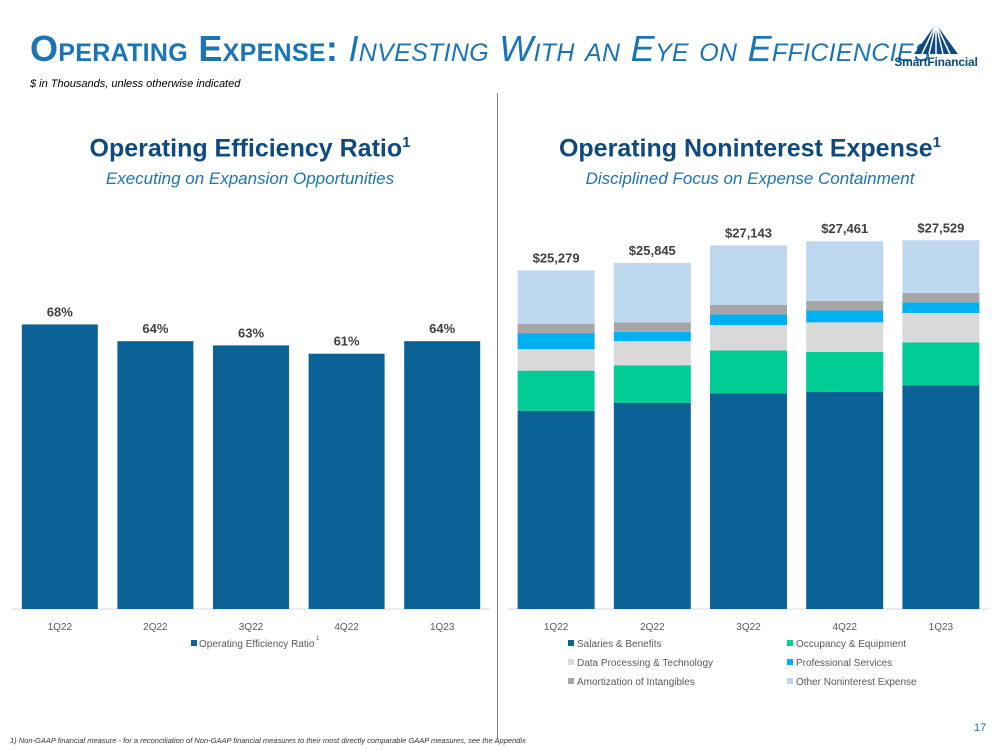 This screenshot has width=999, height=750. Describe the element at coordinates (346, 627) in the screenshot. I see `left-x-tick-label: 4Q22` at that location.